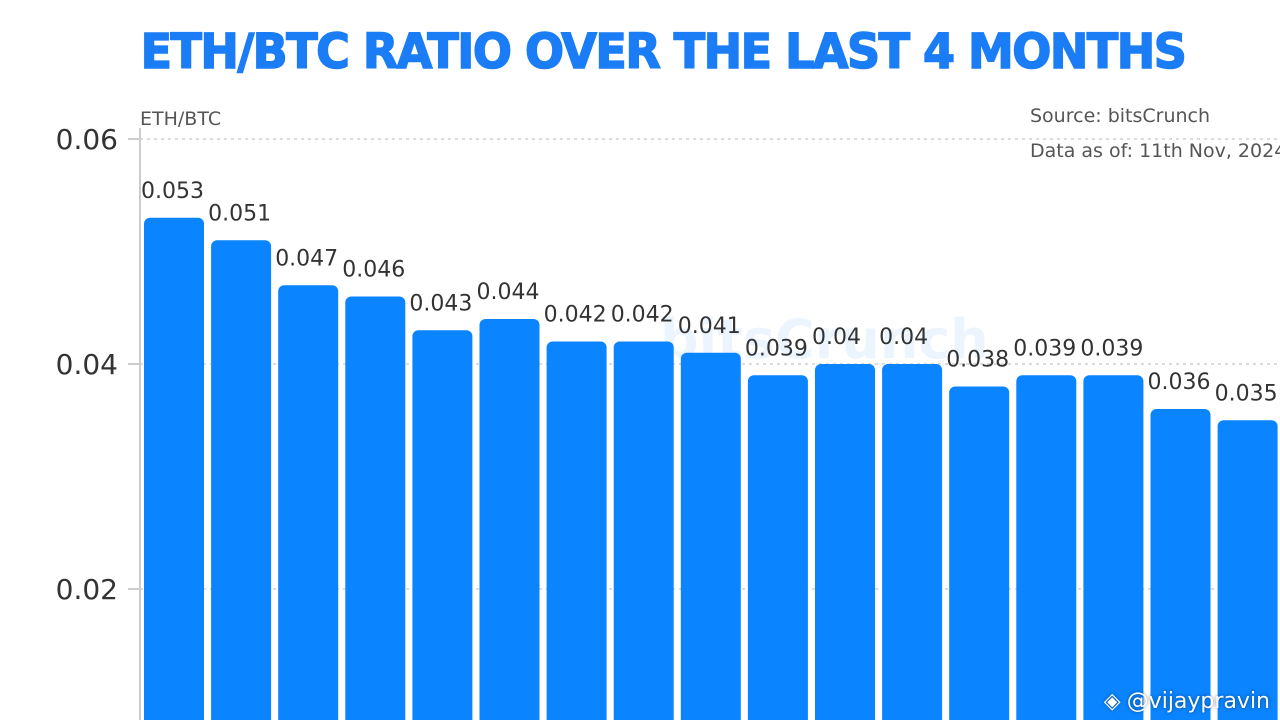 This screenshot has height=720, width=1280. I want to click on y-axis-unit-label: ETH/BTC, so click(180, 119).